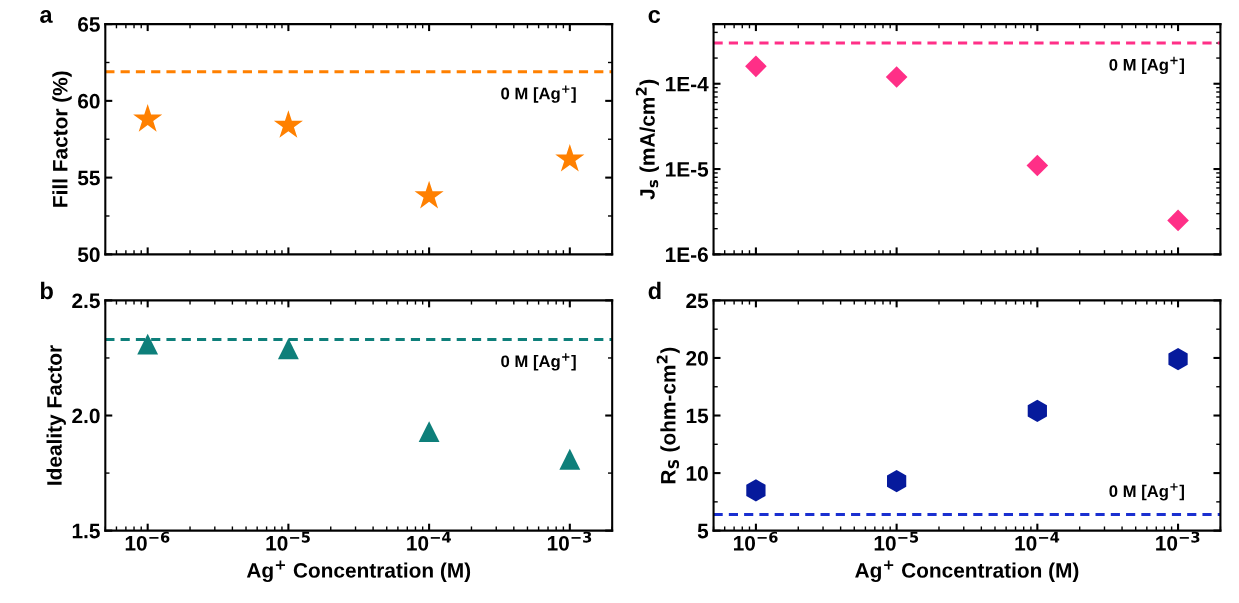 The height and width of the screenshot is (603, 1239). I want to click on y-axis-title: Ideality Factor, so click(56, 415).